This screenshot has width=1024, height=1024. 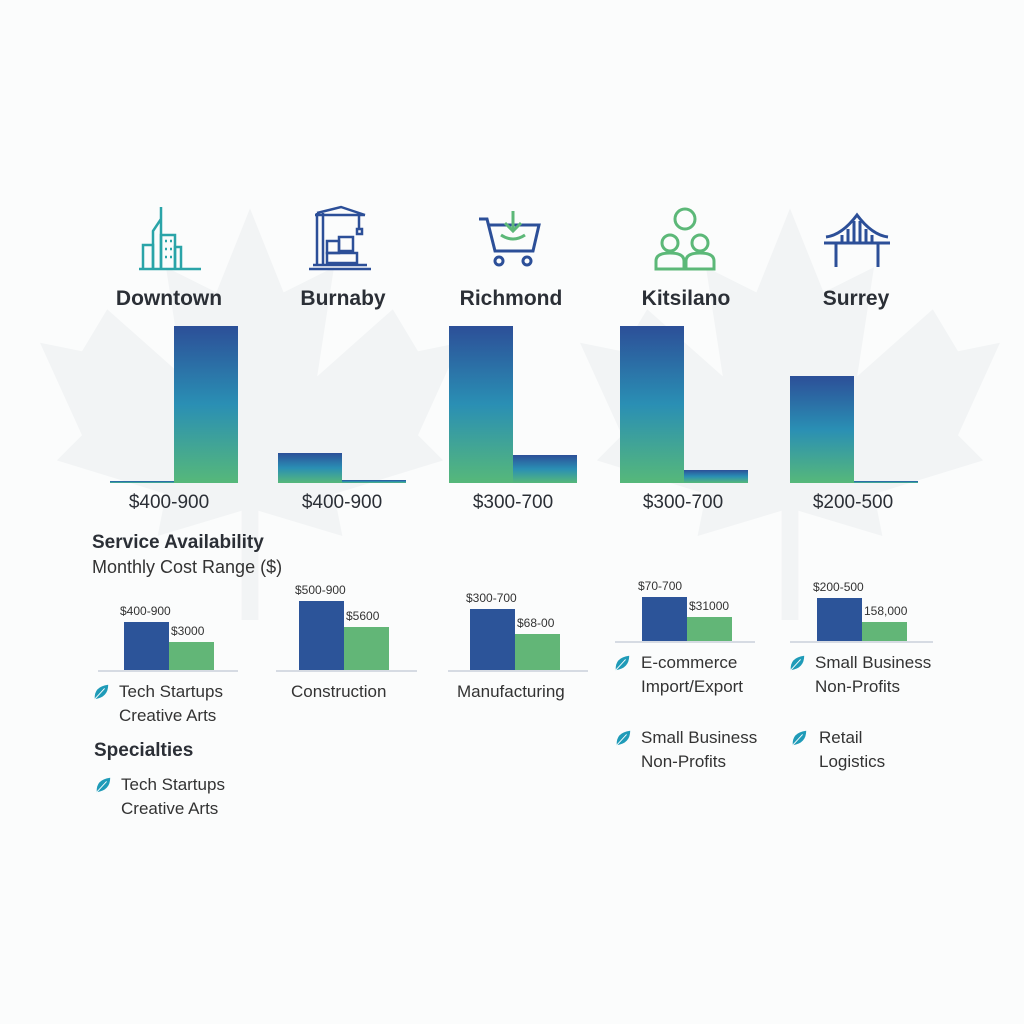 What do you see at coordinates (511, 298) in the screenshot?
I see `district-name-richmond: Richmond` at bounding box center [511, 298].